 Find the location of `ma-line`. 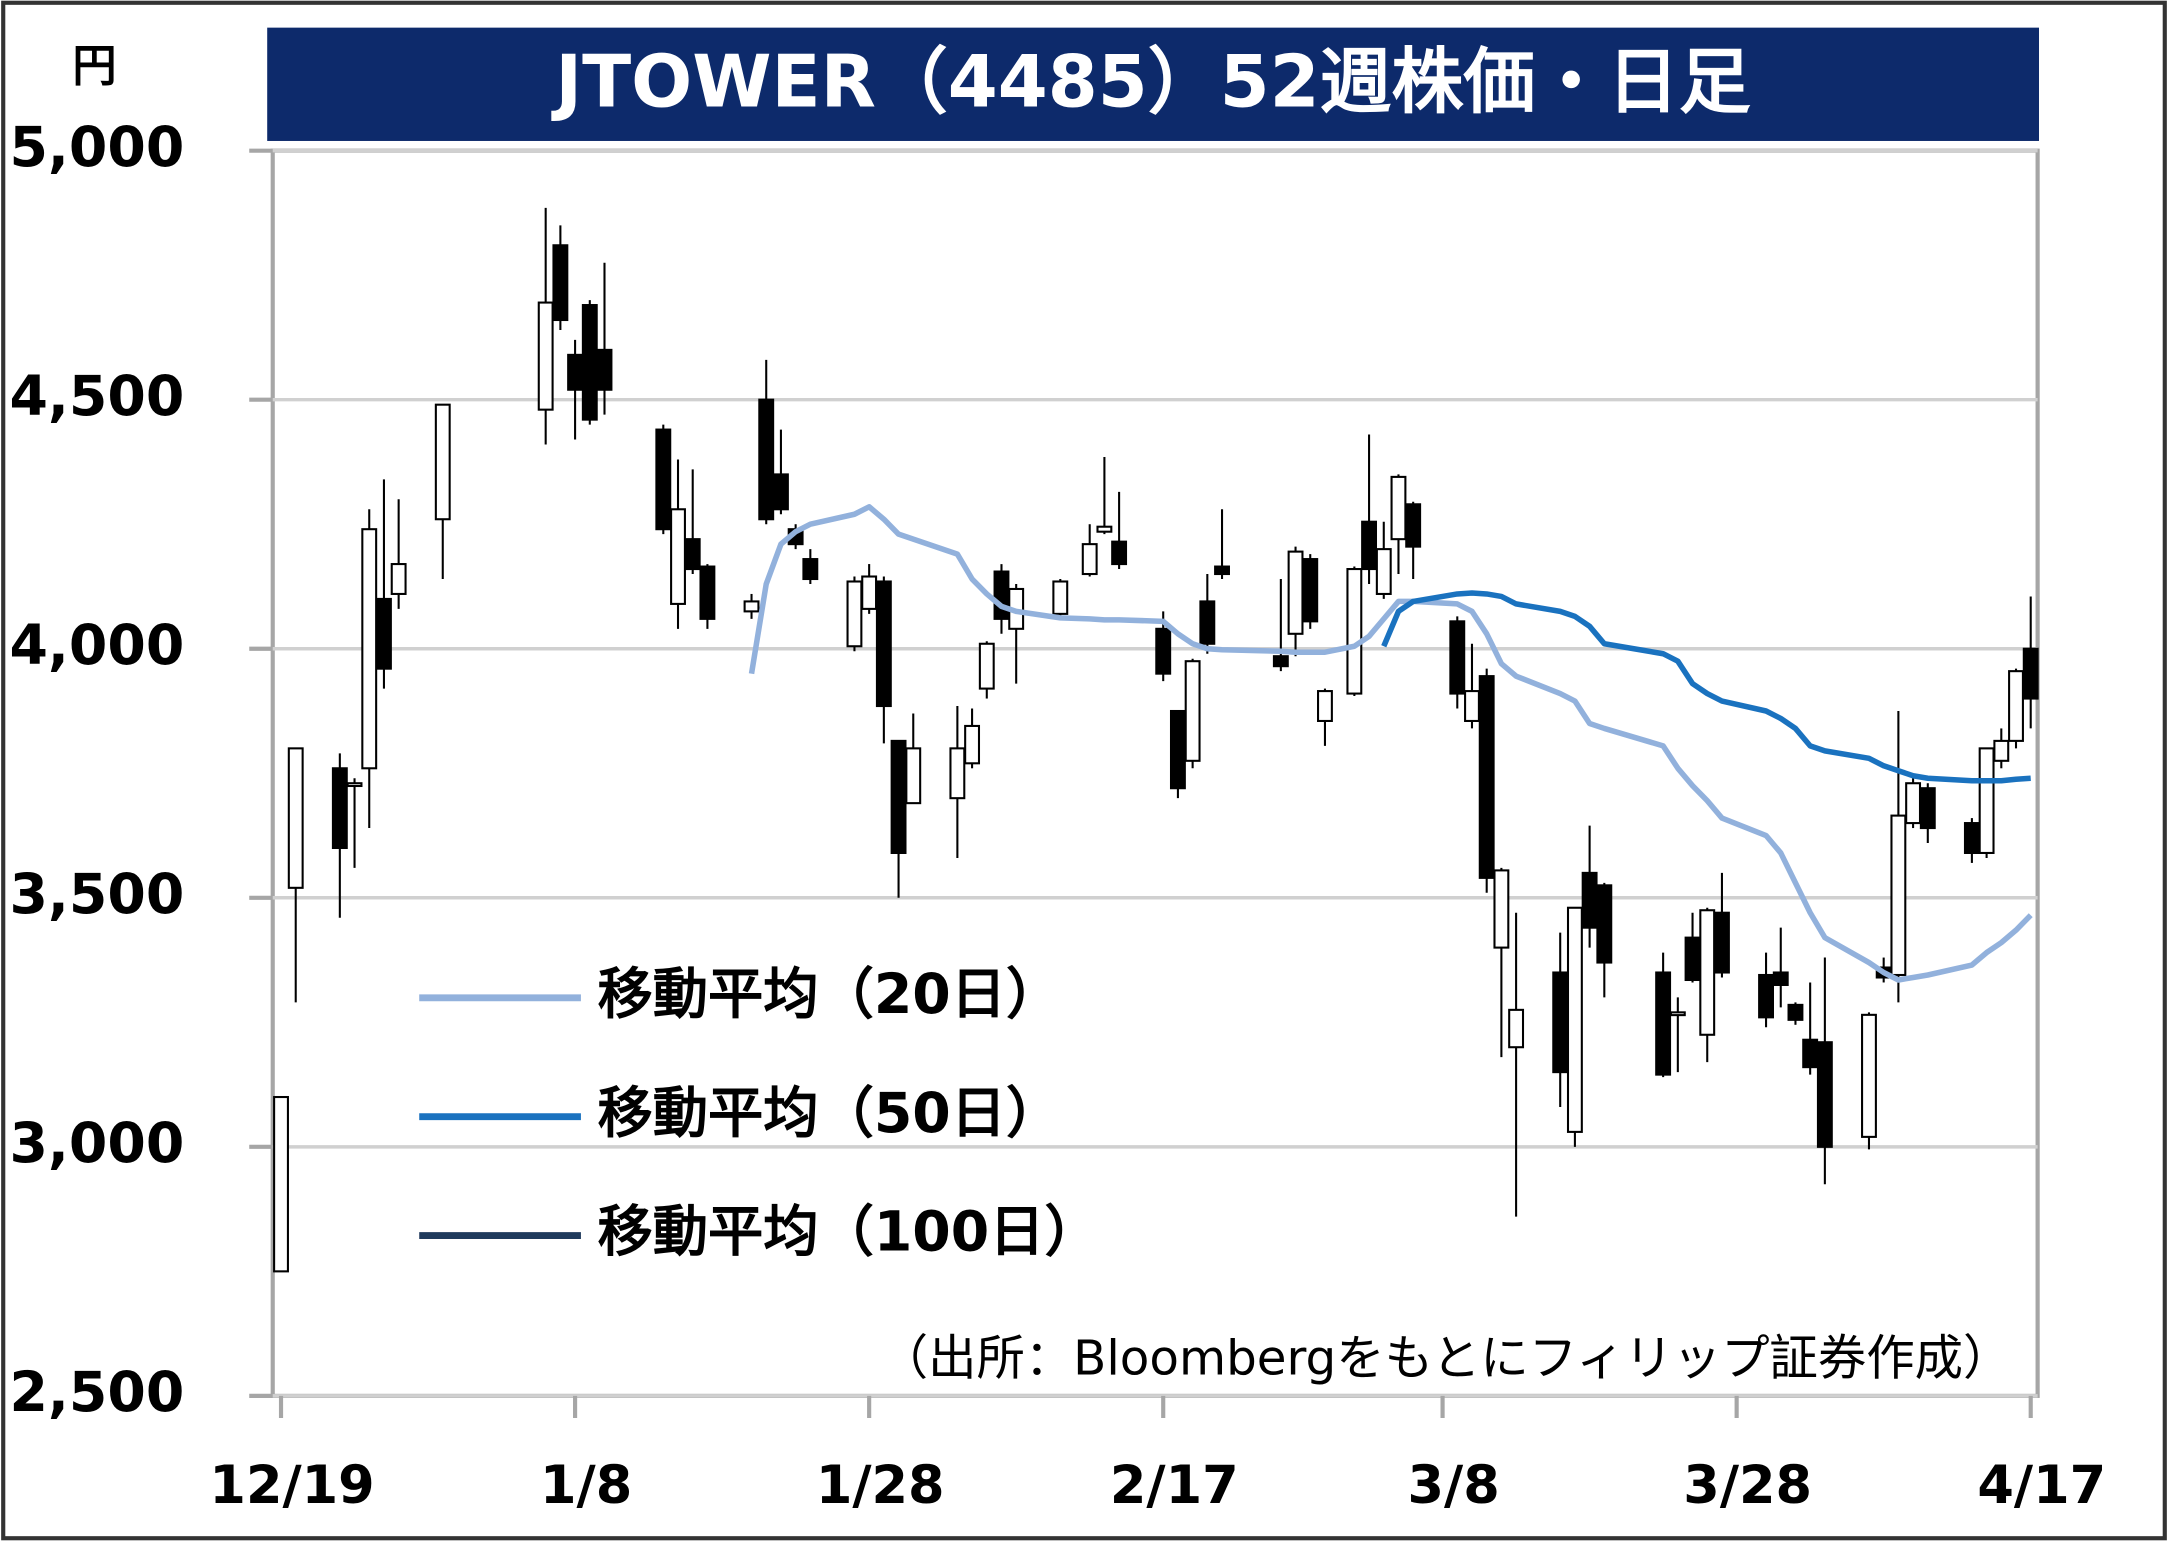

ma-line is located at coordinates (1706, 687).